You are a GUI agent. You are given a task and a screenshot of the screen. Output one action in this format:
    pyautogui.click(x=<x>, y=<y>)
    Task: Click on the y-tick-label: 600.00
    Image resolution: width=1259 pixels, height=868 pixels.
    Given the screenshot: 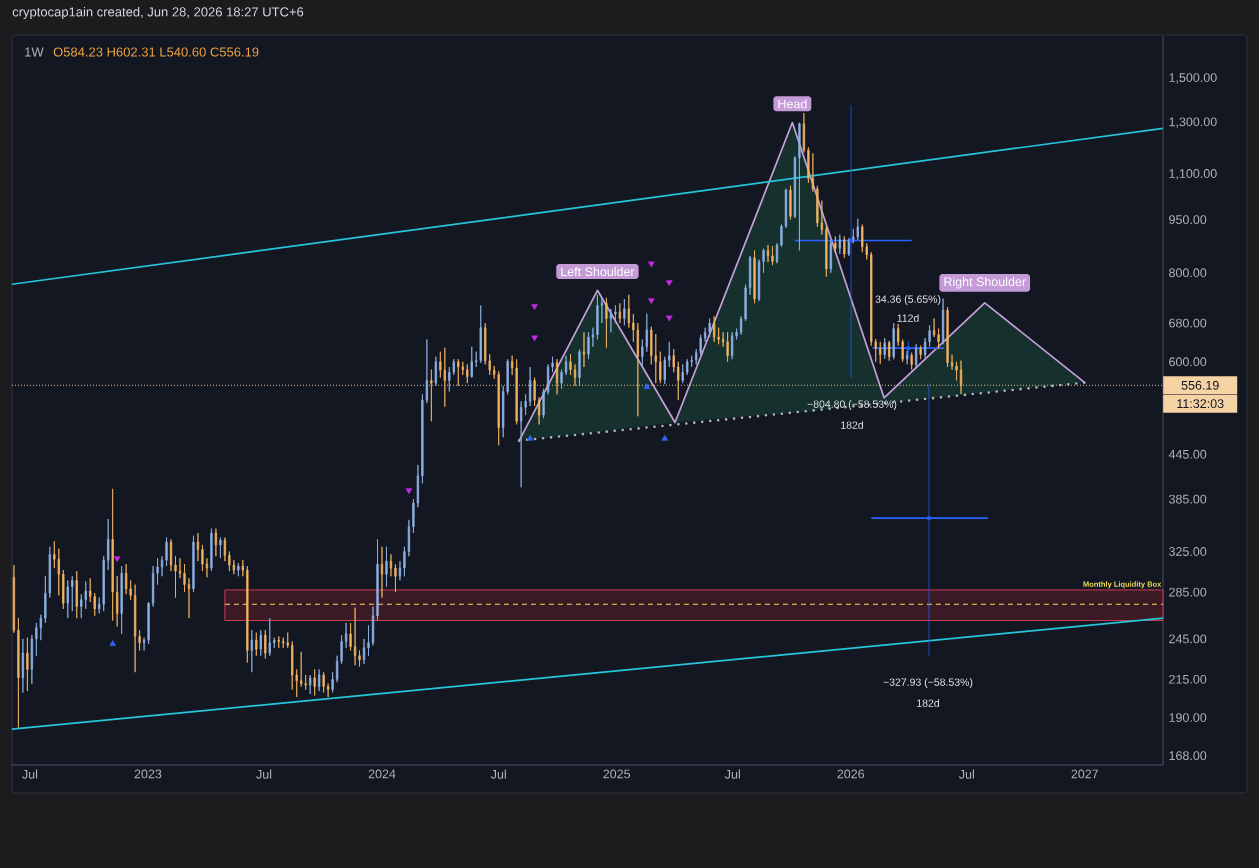 What is the action you would take?
    pyautogui.click(x=1188, y=362)
    